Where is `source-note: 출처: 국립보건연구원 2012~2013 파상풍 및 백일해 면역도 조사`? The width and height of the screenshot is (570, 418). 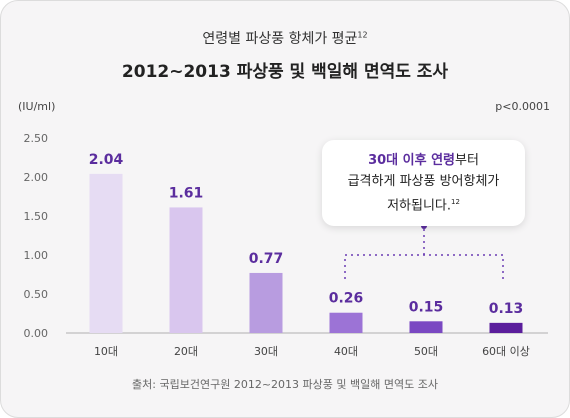 source-note: 출처: 국립보건연구원 2012~2013 파상풍 및 백일해 면역도 조사 is located at coordinates (285, 384).